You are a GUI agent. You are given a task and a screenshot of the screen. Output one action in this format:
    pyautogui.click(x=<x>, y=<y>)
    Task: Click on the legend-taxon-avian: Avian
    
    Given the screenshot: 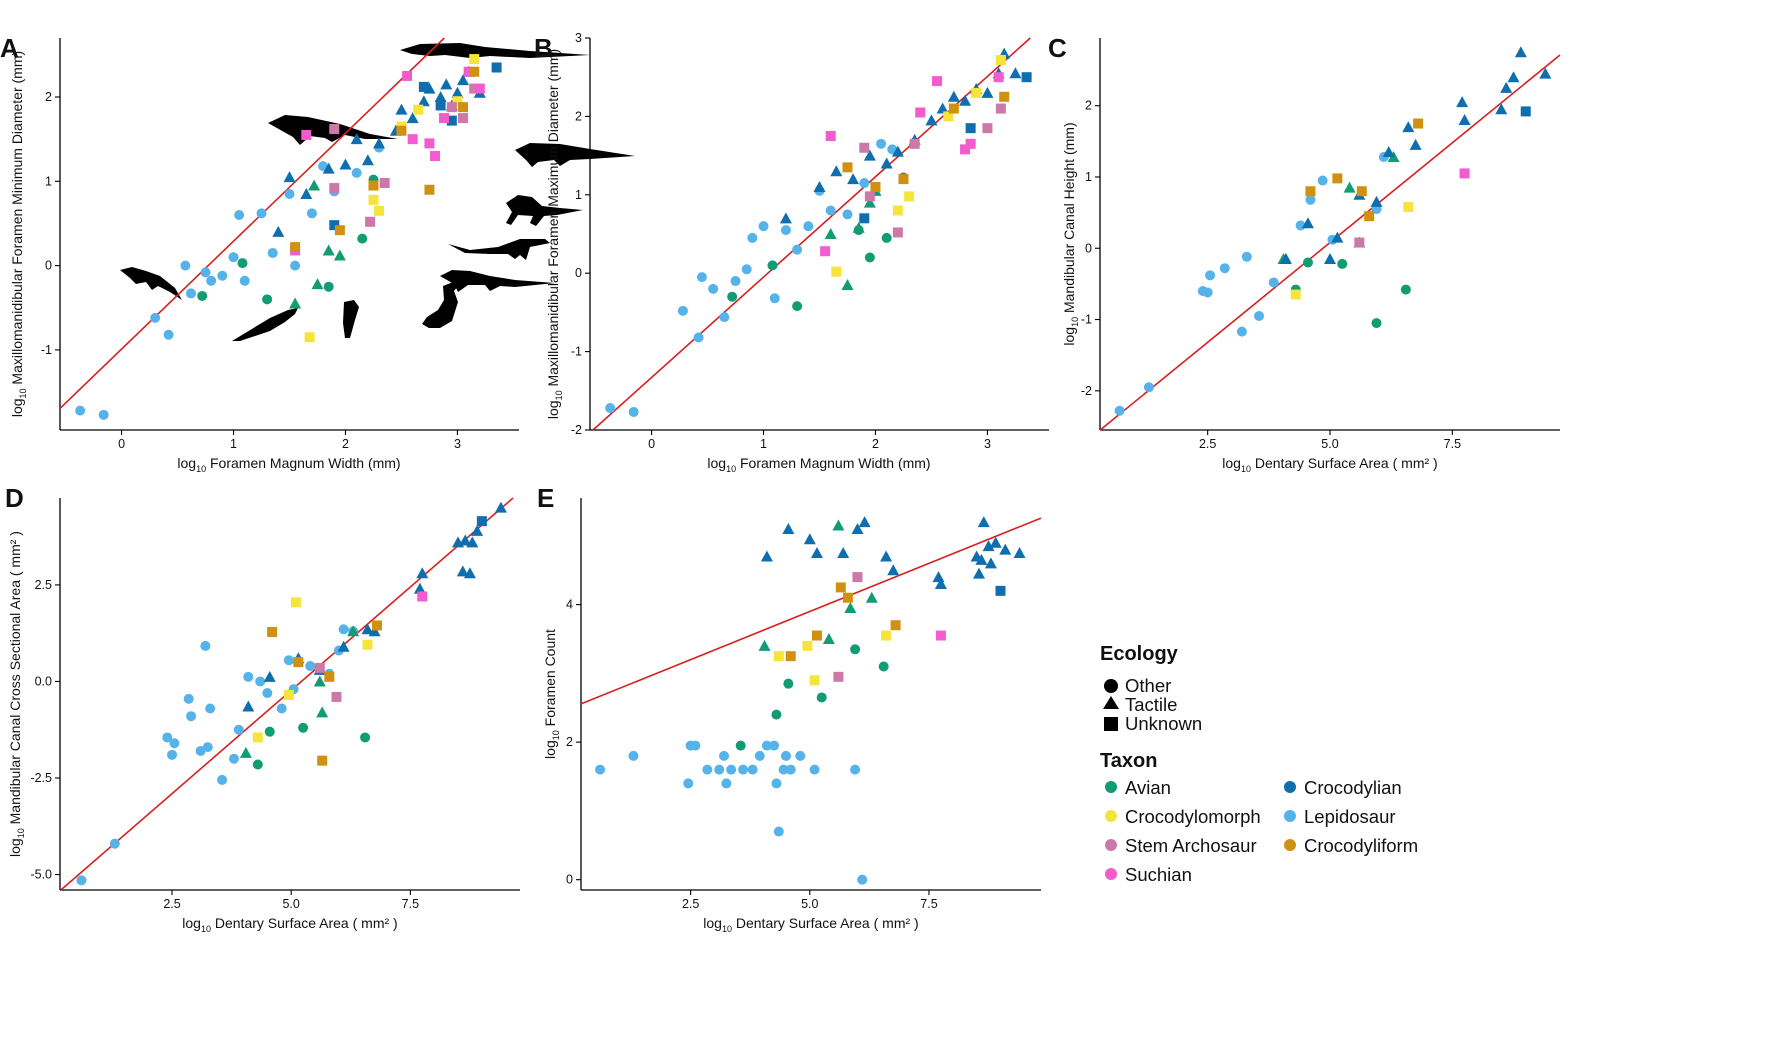 What is the action you would take?
    pyautogui.click(x=1138, y=787)
    